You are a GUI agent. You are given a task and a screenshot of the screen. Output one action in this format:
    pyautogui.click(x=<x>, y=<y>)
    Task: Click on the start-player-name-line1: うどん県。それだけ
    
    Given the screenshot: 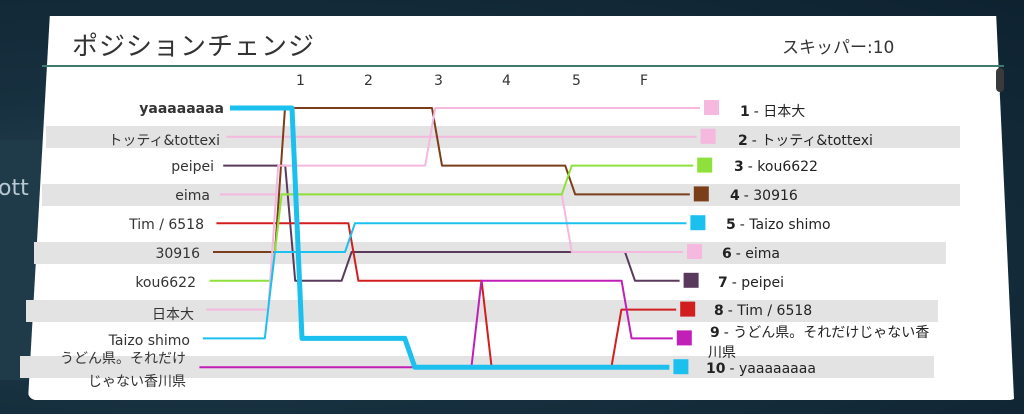 What is the action you would take?
    pyautogui.click(x=123, y=359)
    